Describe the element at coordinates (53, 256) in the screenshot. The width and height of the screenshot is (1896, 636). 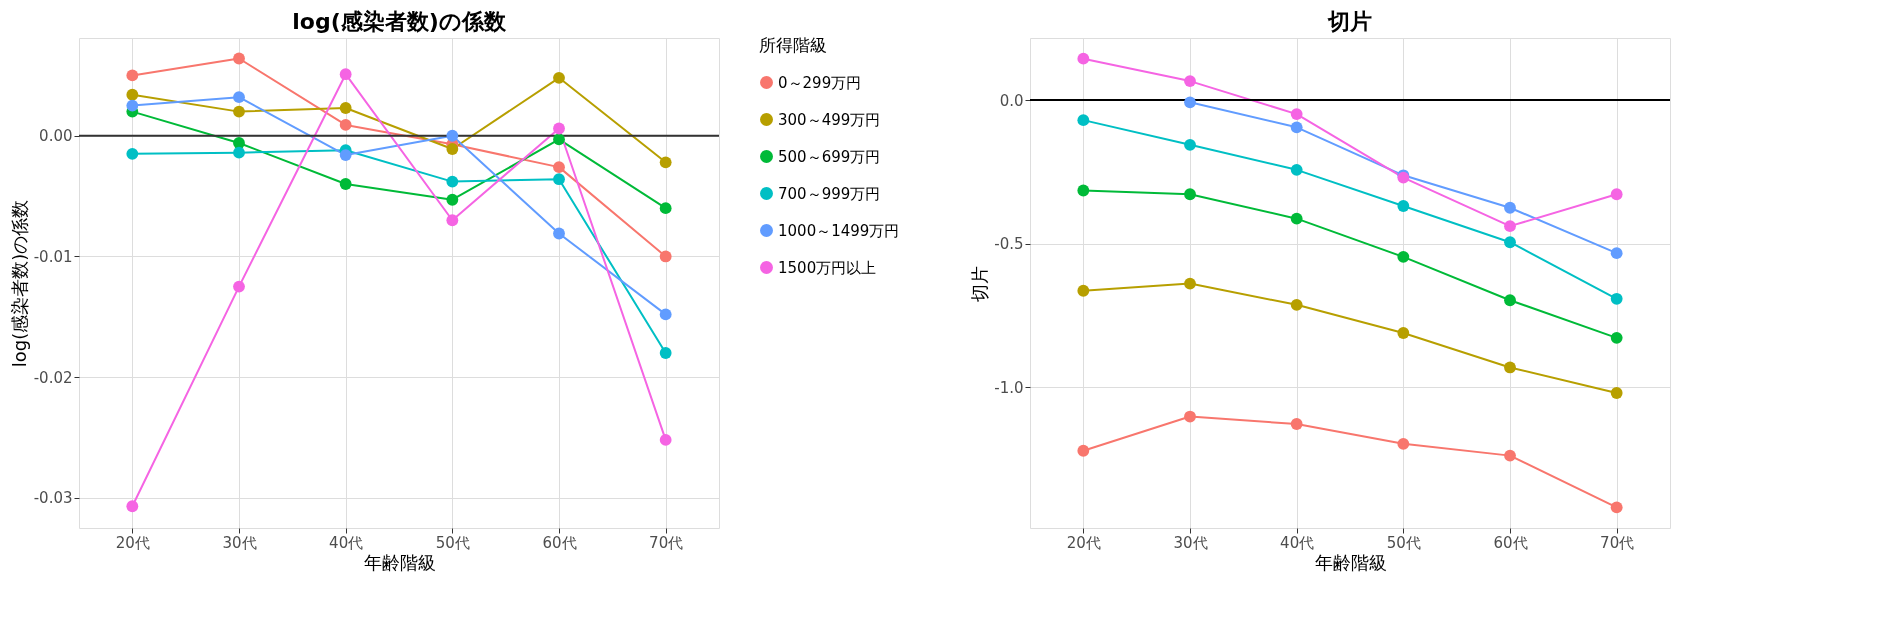
I see `y-tick-label: -0.01` at that location.